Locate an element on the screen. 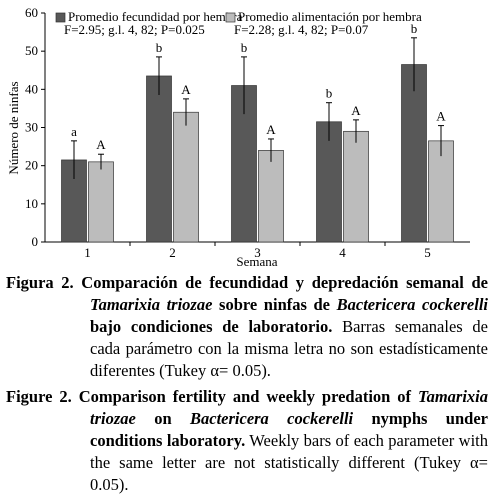 The image size is (496, 501). x-tick-label: 4 is located at coordinates (342, 252).